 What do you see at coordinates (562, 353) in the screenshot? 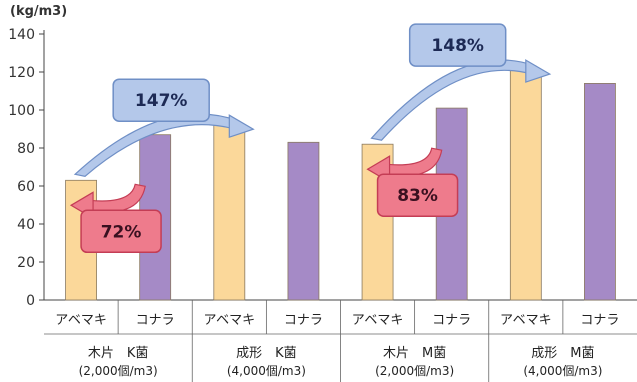
I see `group-label: 成形 M菌` at bounding box center [562, 353].